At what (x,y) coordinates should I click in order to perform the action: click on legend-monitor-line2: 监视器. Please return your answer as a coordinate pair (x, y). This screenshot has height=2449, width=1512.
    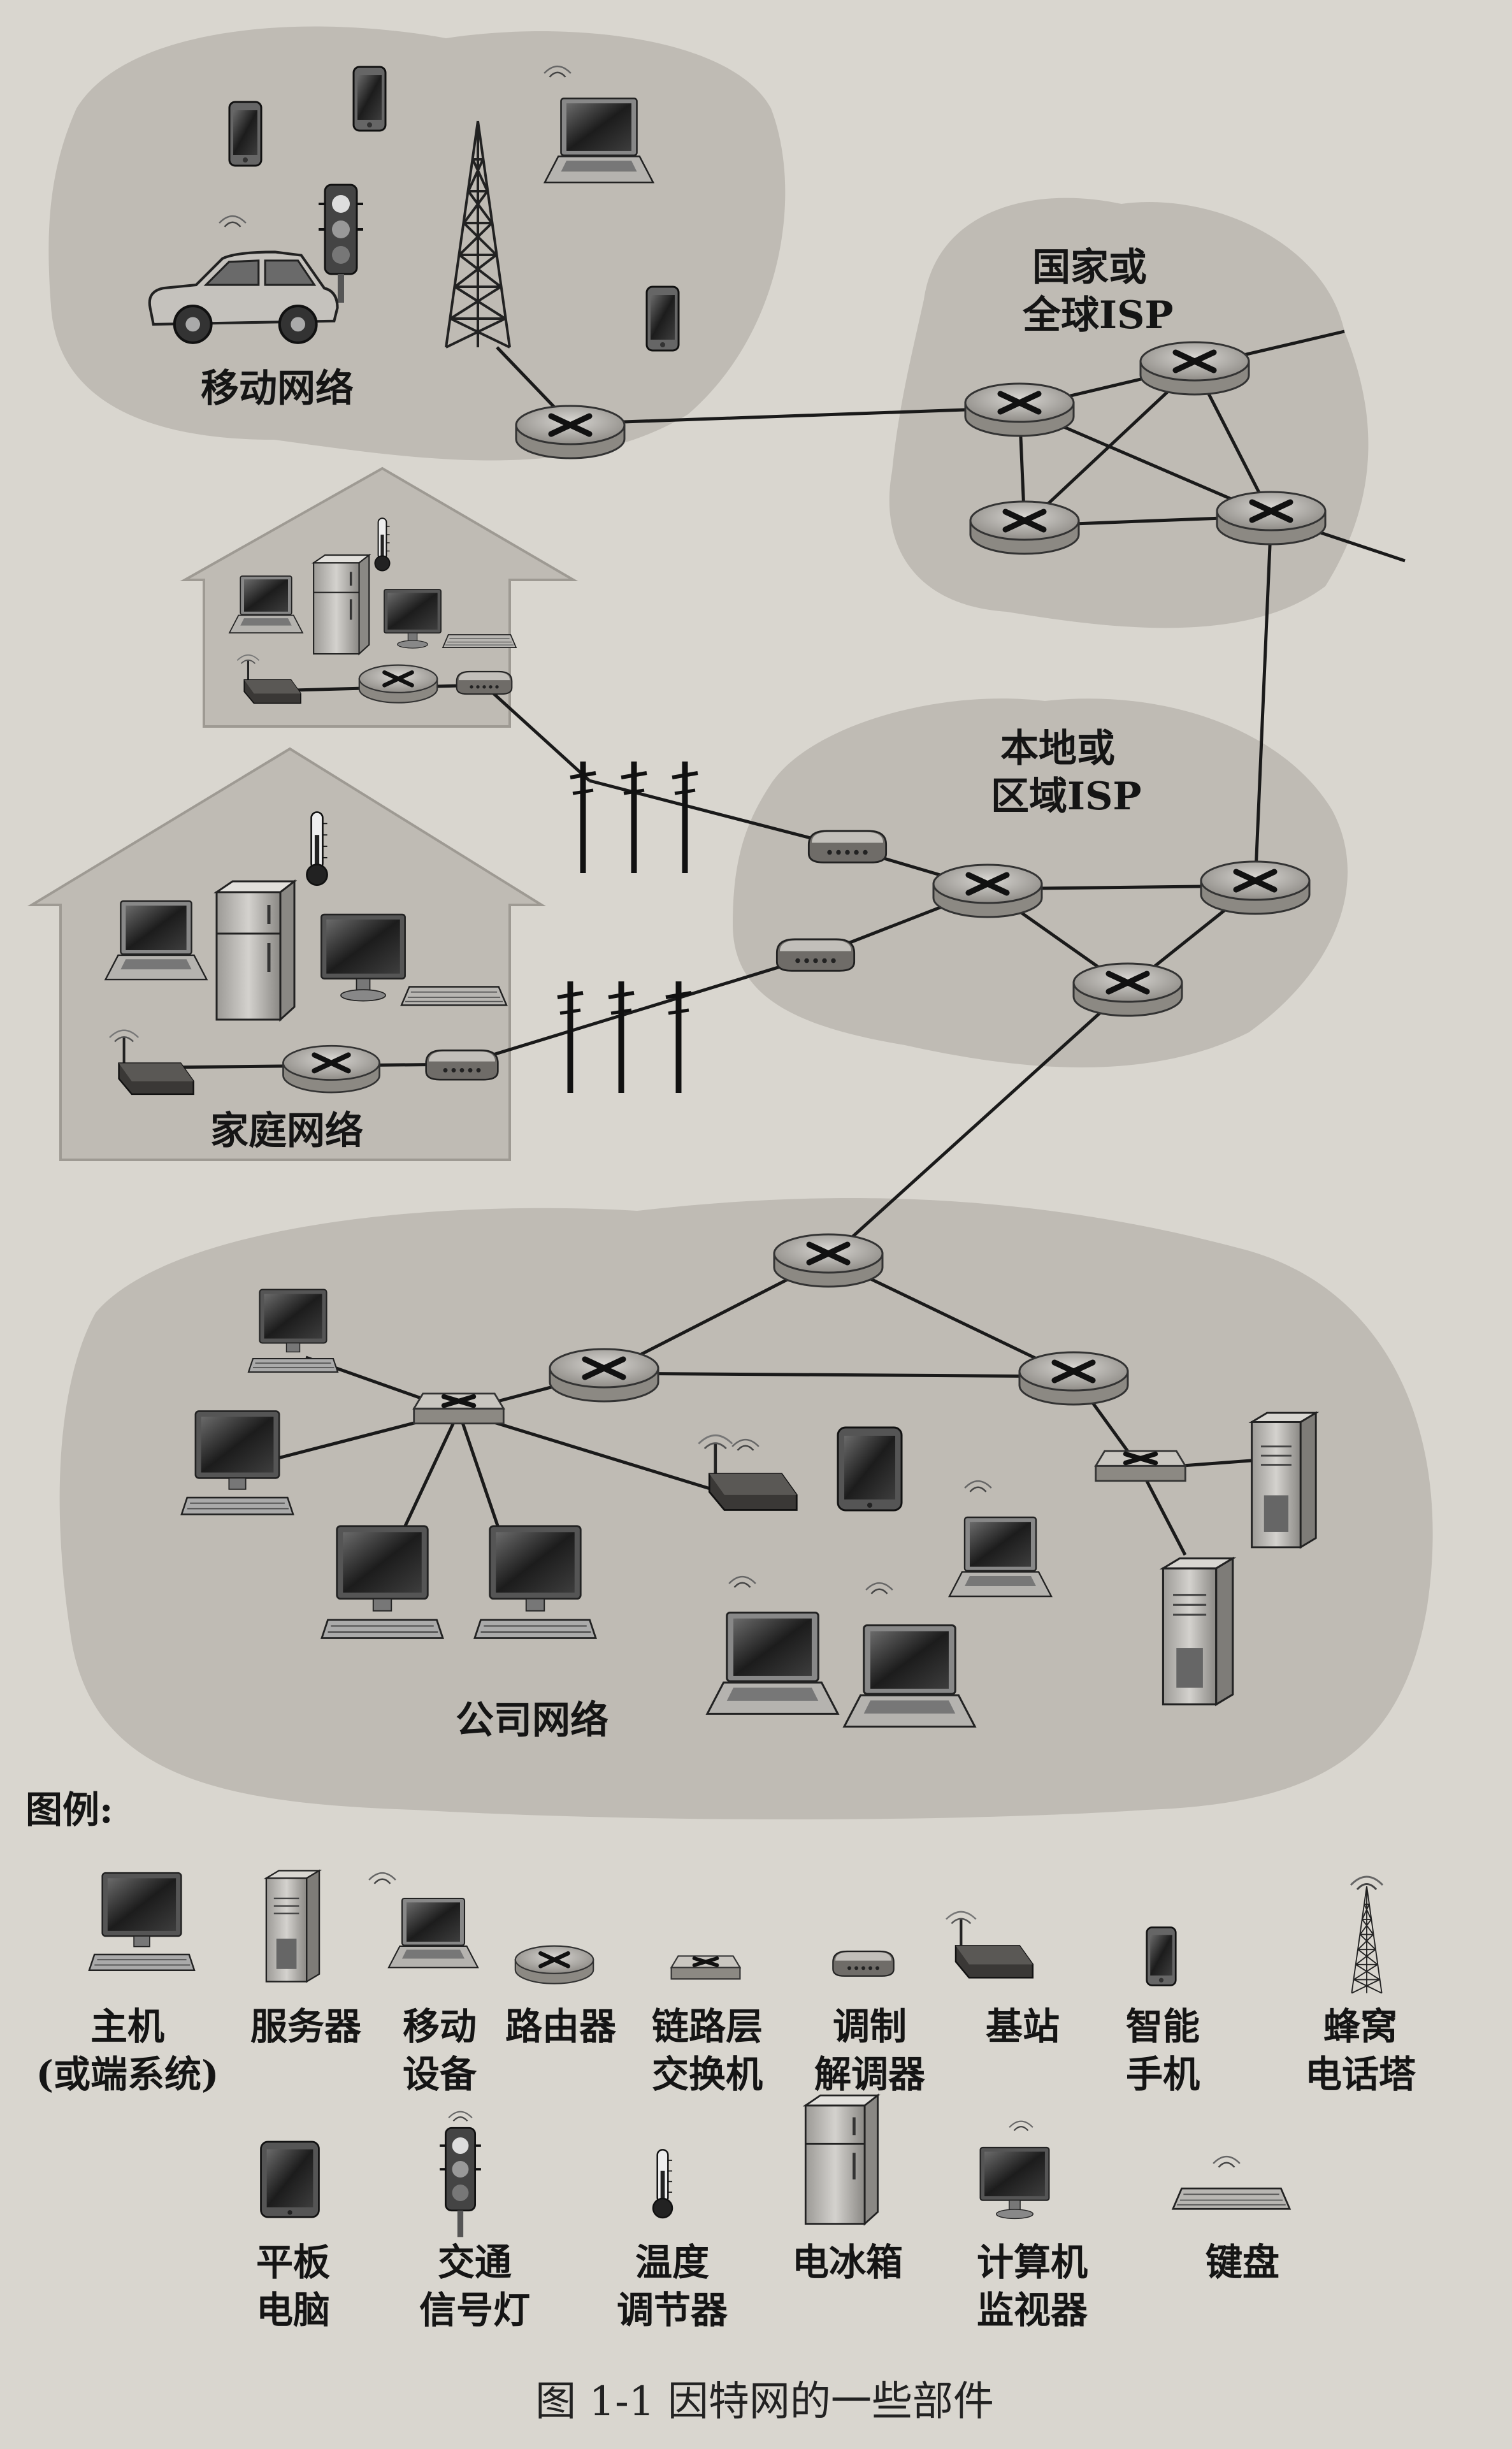
    Looking at the image, I should click on (1032, 2310).